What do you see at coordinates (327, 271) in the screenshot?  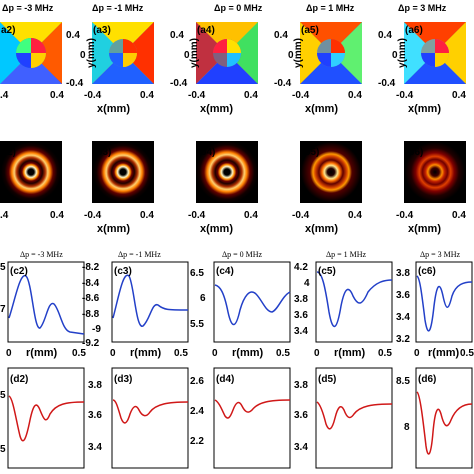 I see `label-c5: (c5)` at bounding box center [327, 271].